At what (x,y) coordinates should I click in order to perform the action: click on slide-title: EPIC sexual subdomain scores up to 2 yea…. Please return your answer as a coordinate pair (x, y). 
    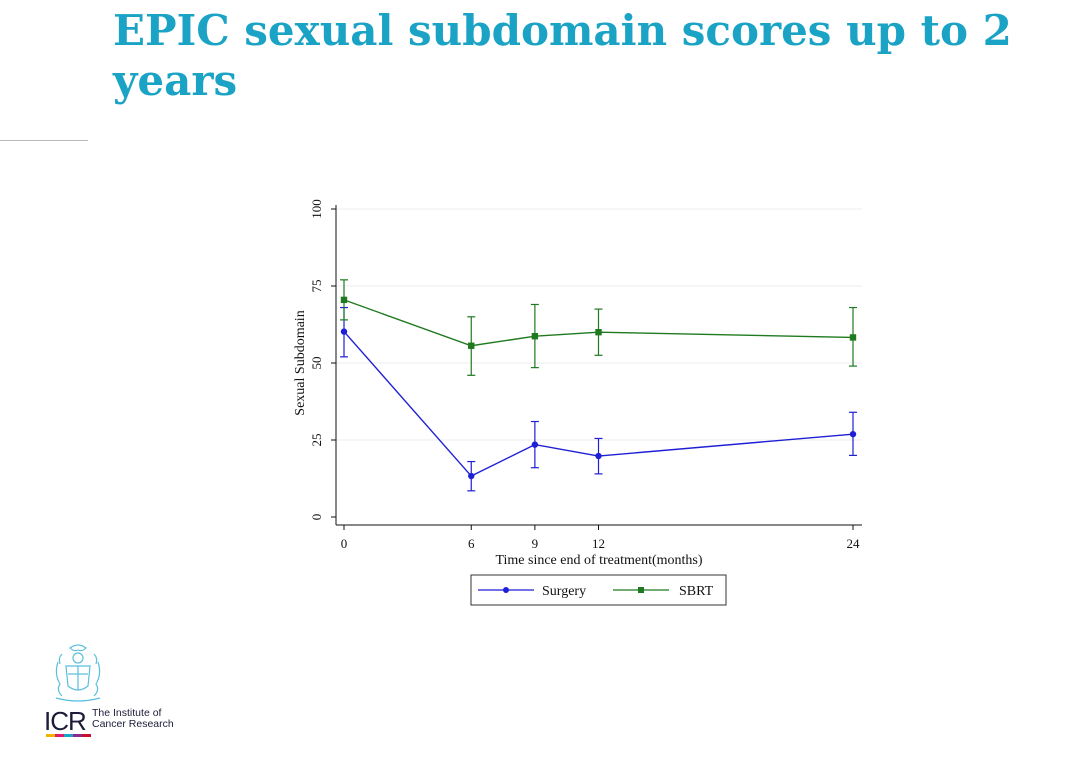
    Looking at the image, I should click on (562, 55).